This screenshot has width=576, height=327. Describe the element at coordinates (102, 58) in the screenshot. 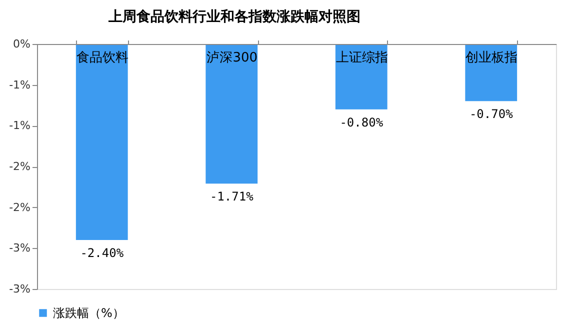

I see `x-tick-label: 食品饮料` at that location.